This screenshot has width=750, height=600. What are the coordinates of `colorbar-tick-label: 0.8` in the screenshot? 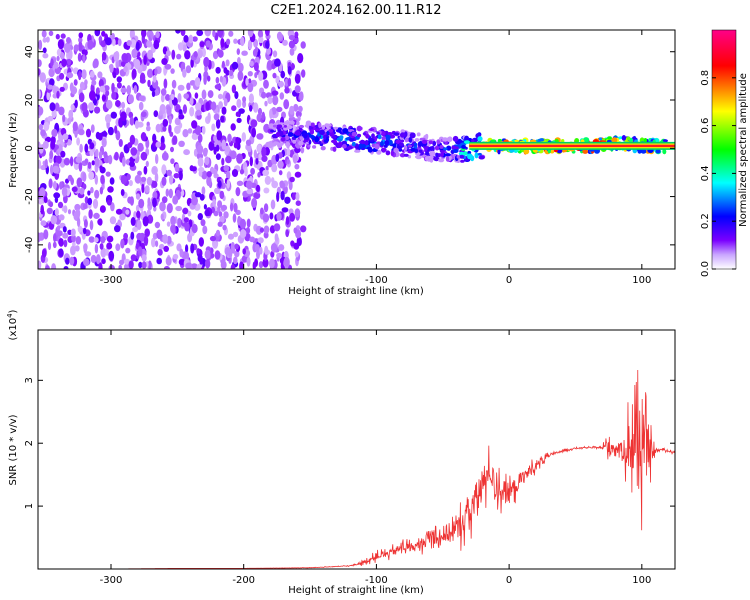 It's located at (705, 78).